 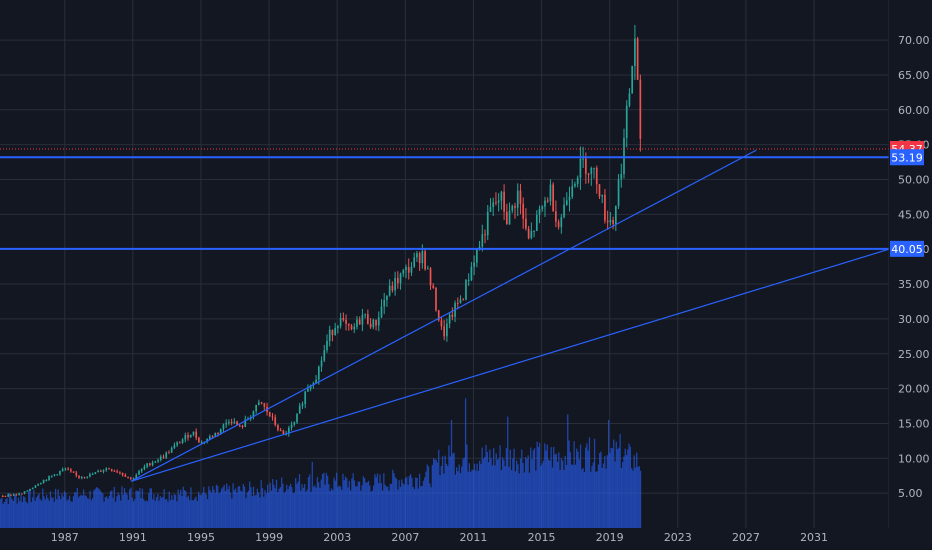 What do you see at coordinates (678, 537) in the screenshot?
I see `time-tick-label: 2023` at bounding box center [678, 537].